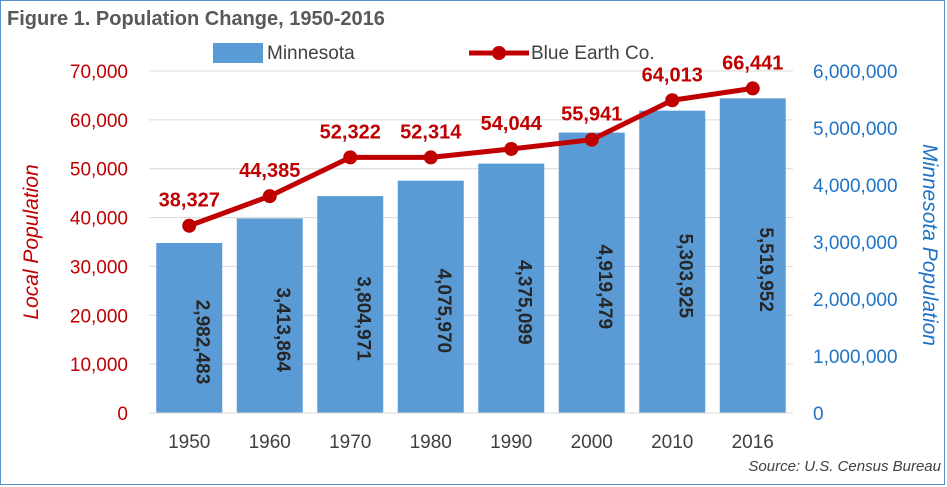 The width and height of the screenshot is (947, 487). I want to click on line-data-label: 38,327, so click(189, 201).